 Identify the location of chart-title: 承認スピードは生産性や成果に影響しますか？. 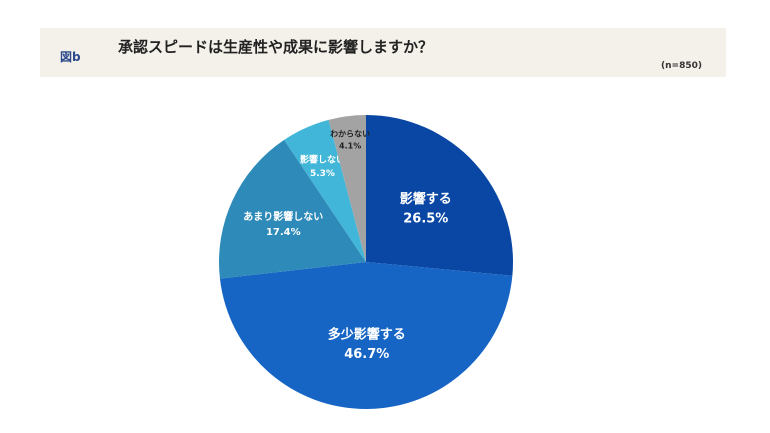
(276, 47).